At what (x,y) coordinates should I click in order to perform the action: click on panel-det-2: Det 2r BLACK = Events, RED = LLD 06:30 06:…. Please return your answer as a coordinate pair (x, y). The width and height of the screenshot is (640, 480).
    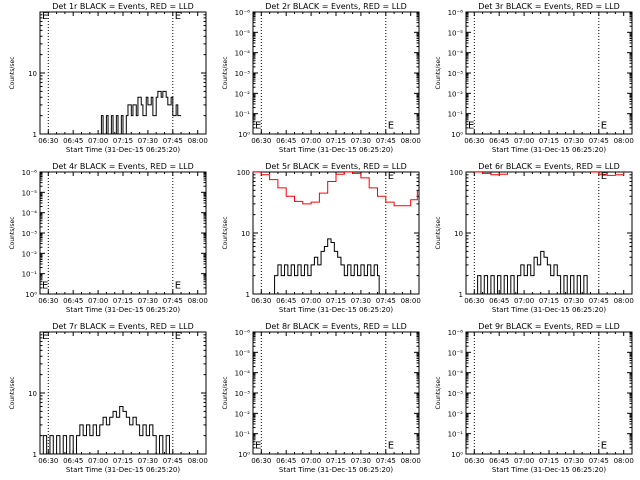
    Looking at the image, I should click on (321, 78).